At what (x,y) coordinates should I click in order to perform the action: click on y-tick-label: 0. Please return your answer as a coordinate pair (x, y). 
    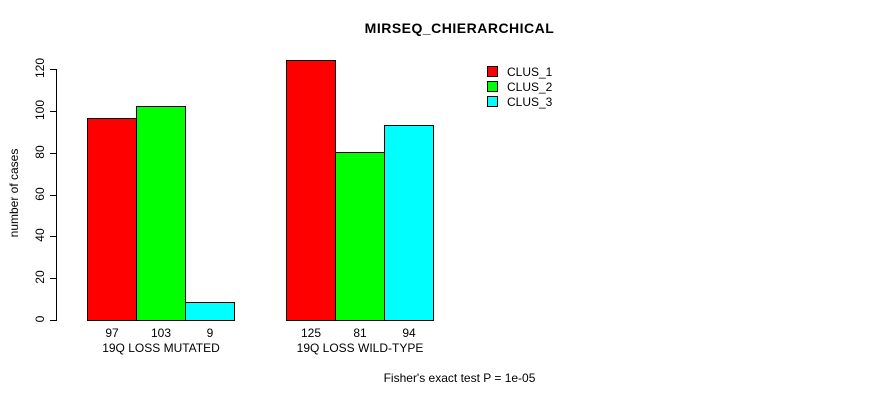
    Looking at the image, I should click on (40, 319).